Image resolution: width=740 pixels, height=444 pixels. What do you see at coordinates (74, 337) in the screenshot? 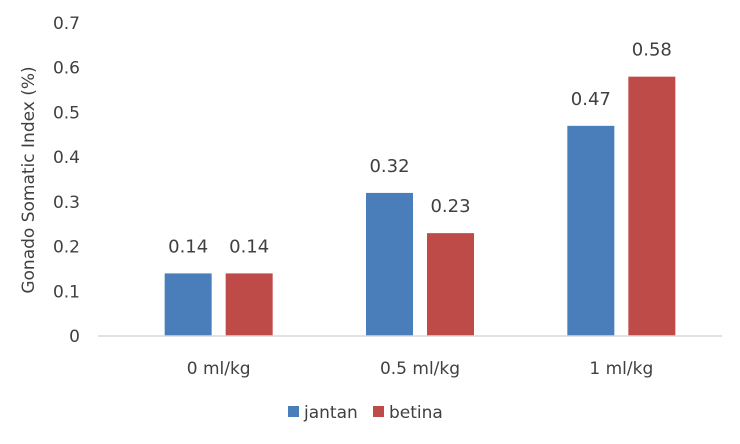
I see `y-tick-label: 0` at bounding box center [74, 337].